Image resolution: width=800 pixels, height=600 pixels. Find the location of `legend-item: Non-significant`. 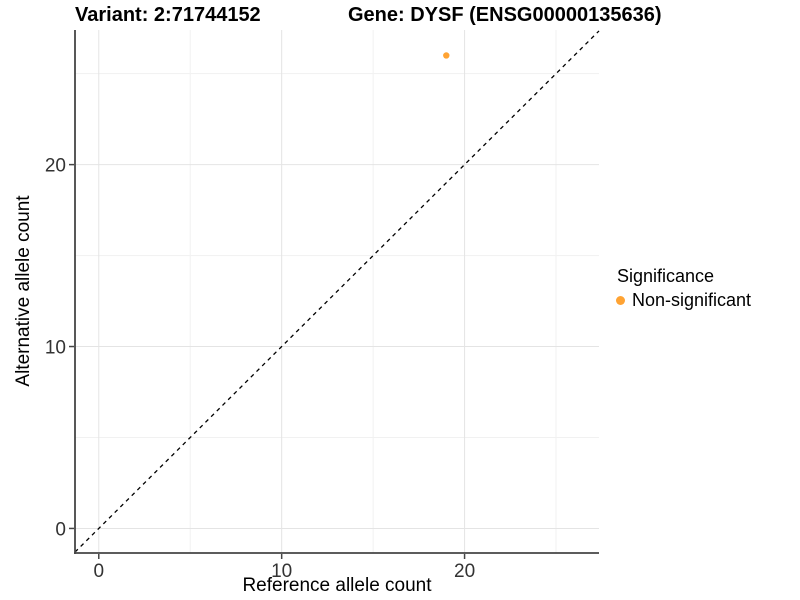

legend-item: Non-significant is located at coordinates (681, 300).